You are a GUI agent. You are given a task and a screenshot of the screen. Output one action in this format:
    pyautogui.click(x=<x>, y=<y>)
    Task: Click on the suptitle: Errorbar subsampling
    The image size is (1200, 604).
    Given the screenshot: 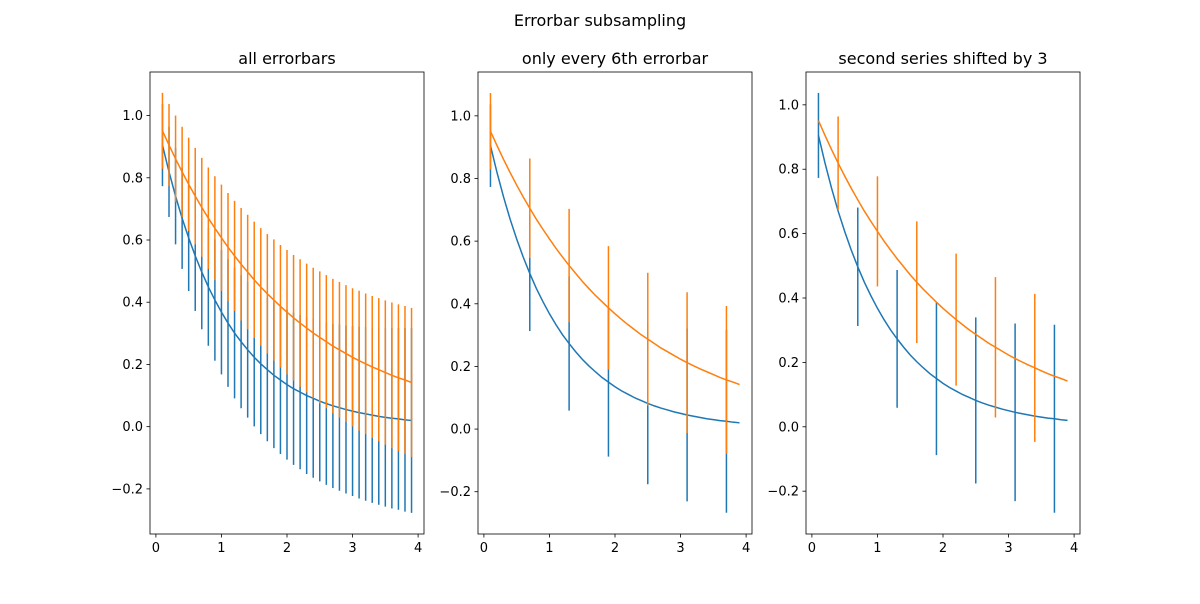 What is the action you would take?
    pyautogui.click(x=600, y=20)
    